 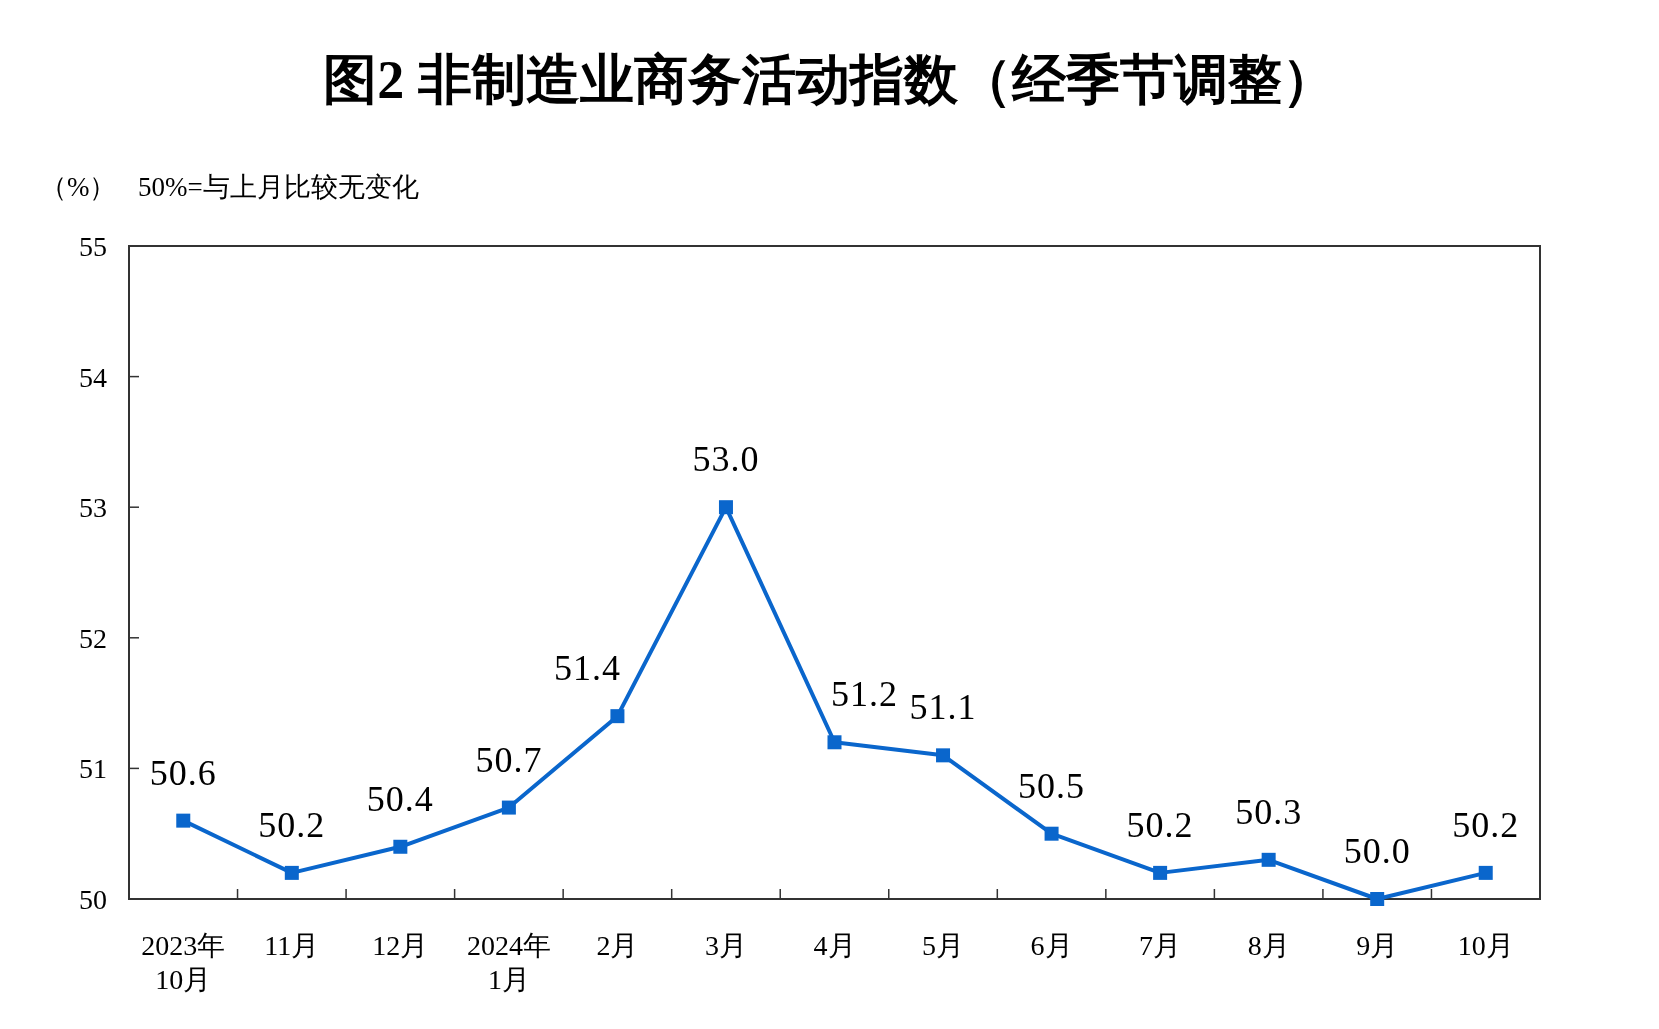 I want to click on data-label: 51.2, so click(x=864, y=694).